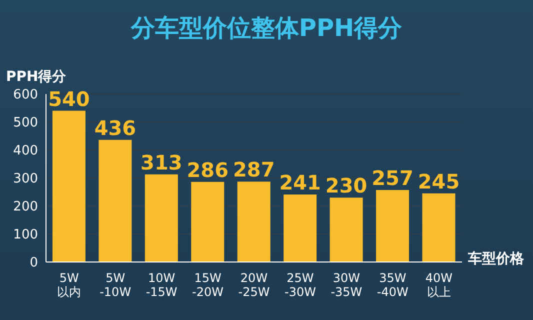  Describe the element at coordinates (25, 179) in the screenshot. I see `y-tick-label: 300` at that location.